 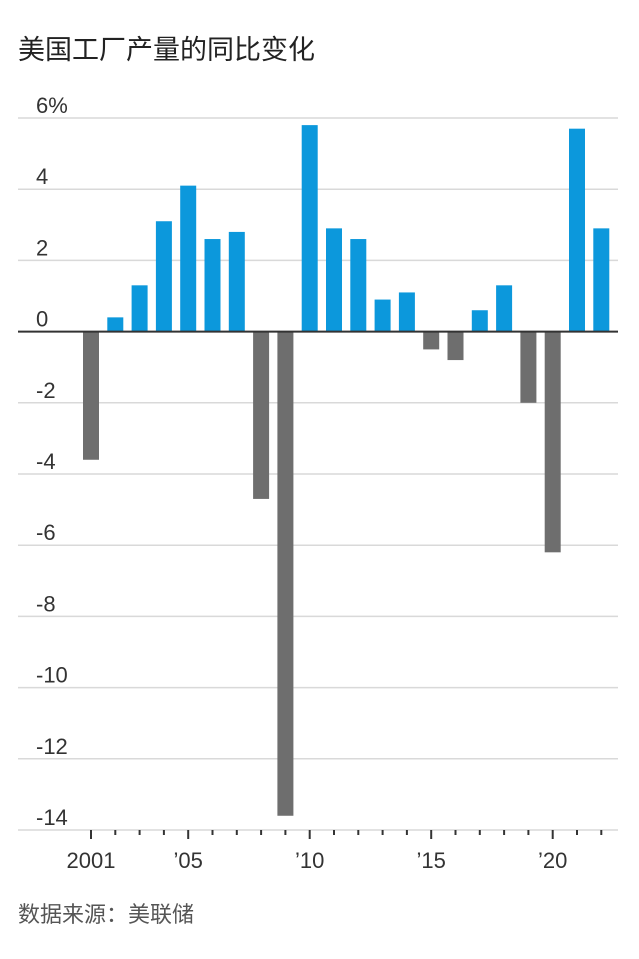 What do you see at coordinates (188, 258) in the screenshot?
I see `bar-2005` at bounding box center [188, 258].